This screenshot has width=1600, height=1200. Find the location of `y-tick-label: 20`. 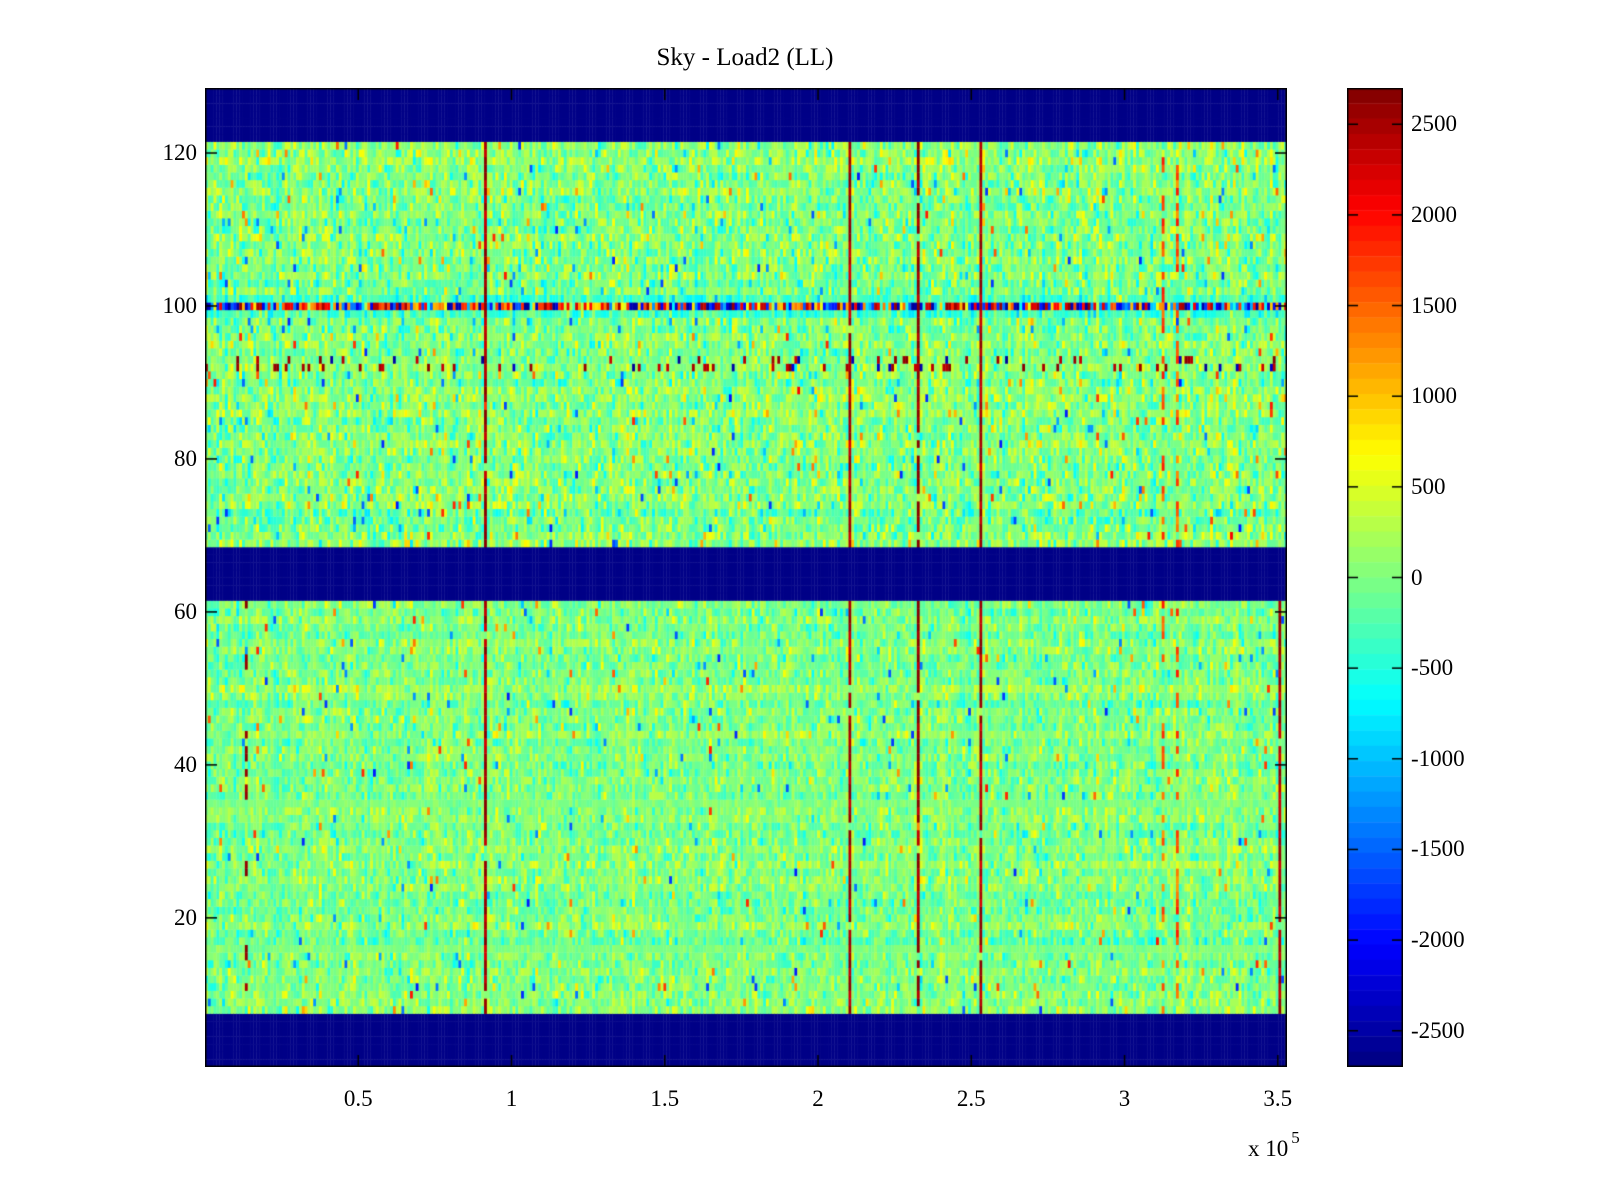

y-tick-label: 20 is located at coordinates (185, 917).